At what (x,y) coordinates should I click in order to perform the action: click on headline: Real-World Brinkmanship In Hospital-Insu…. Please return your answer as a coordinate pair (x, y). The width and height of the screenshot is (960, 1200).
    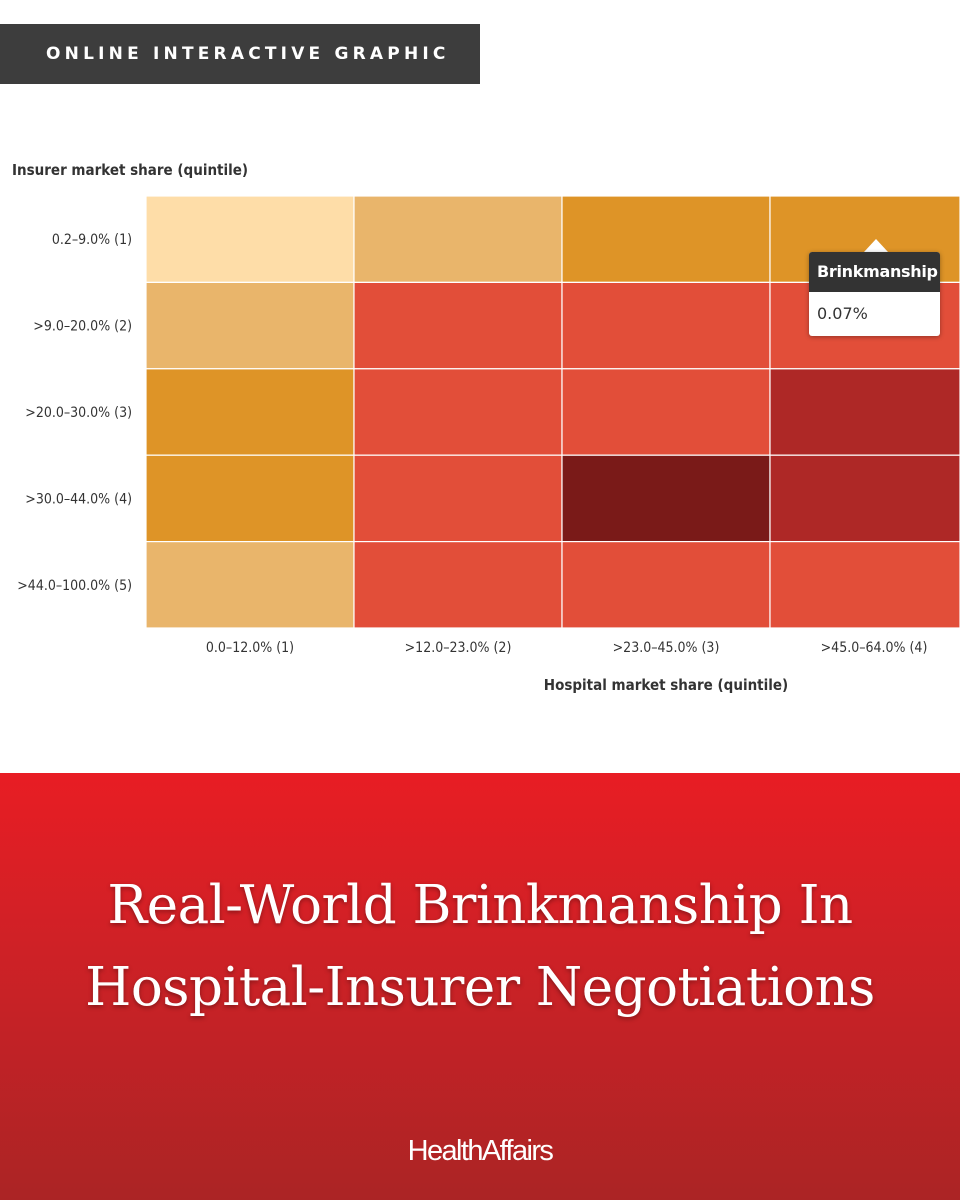
    Looking at the image, I should click on (480, 947).